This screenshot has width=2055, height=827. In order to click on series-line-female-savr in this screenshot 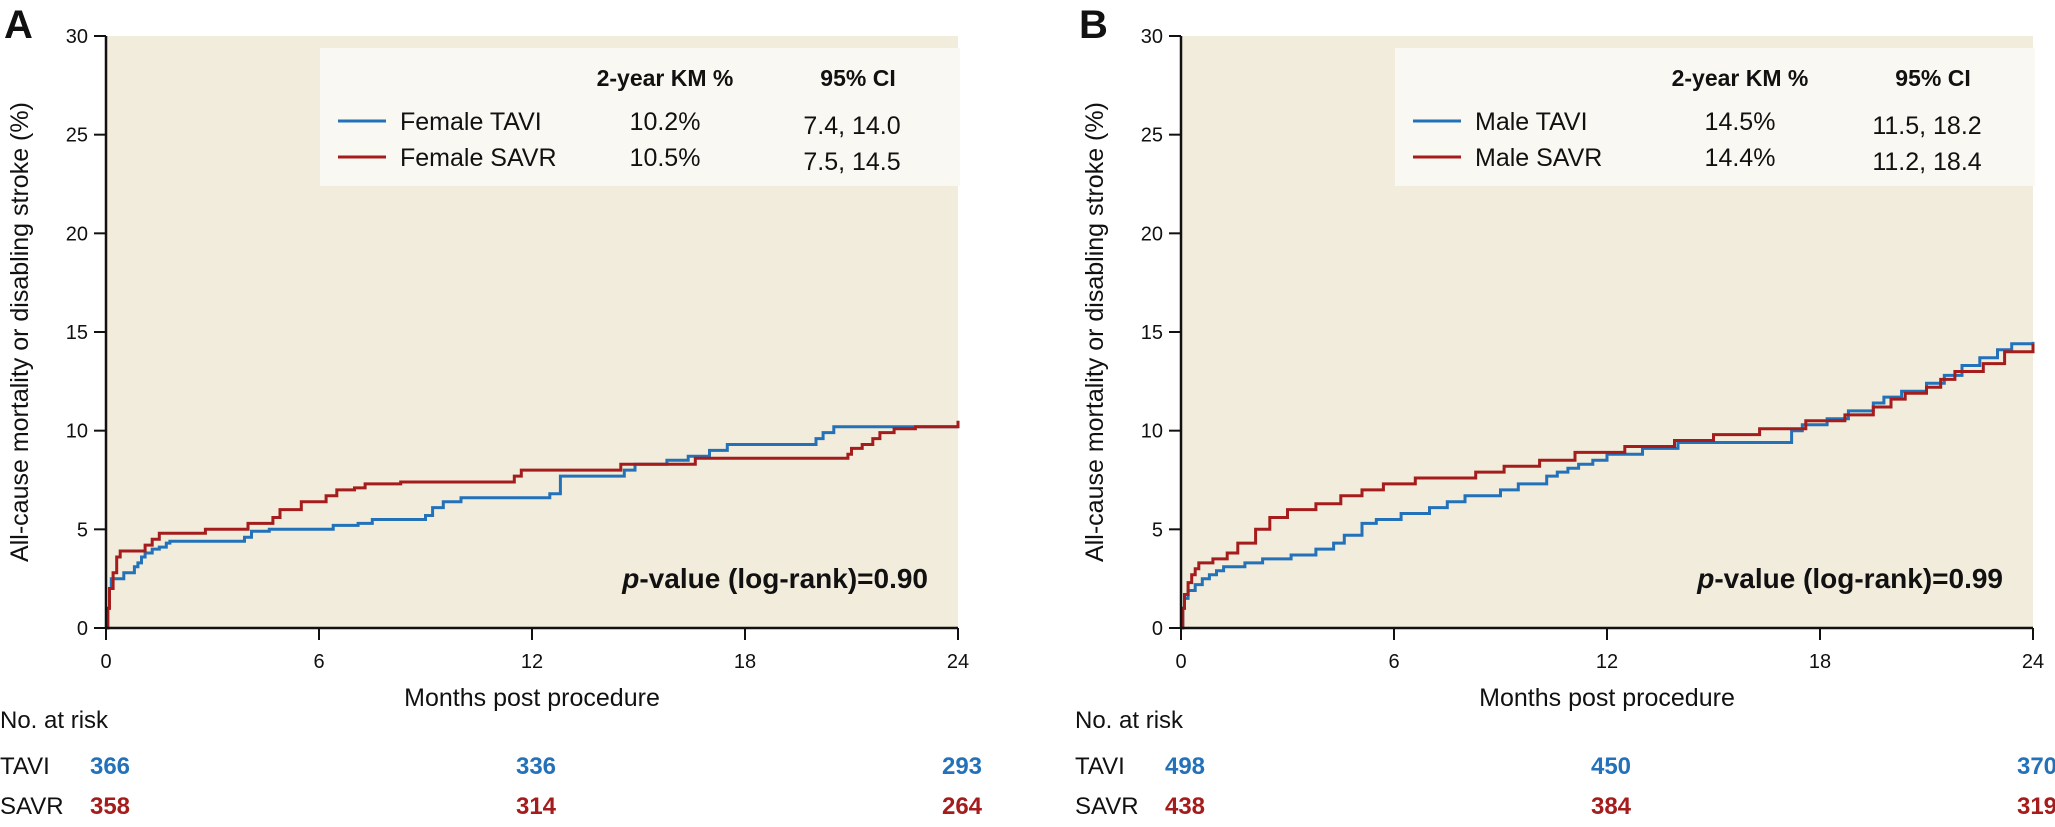, I will do `click(533, 525)`.